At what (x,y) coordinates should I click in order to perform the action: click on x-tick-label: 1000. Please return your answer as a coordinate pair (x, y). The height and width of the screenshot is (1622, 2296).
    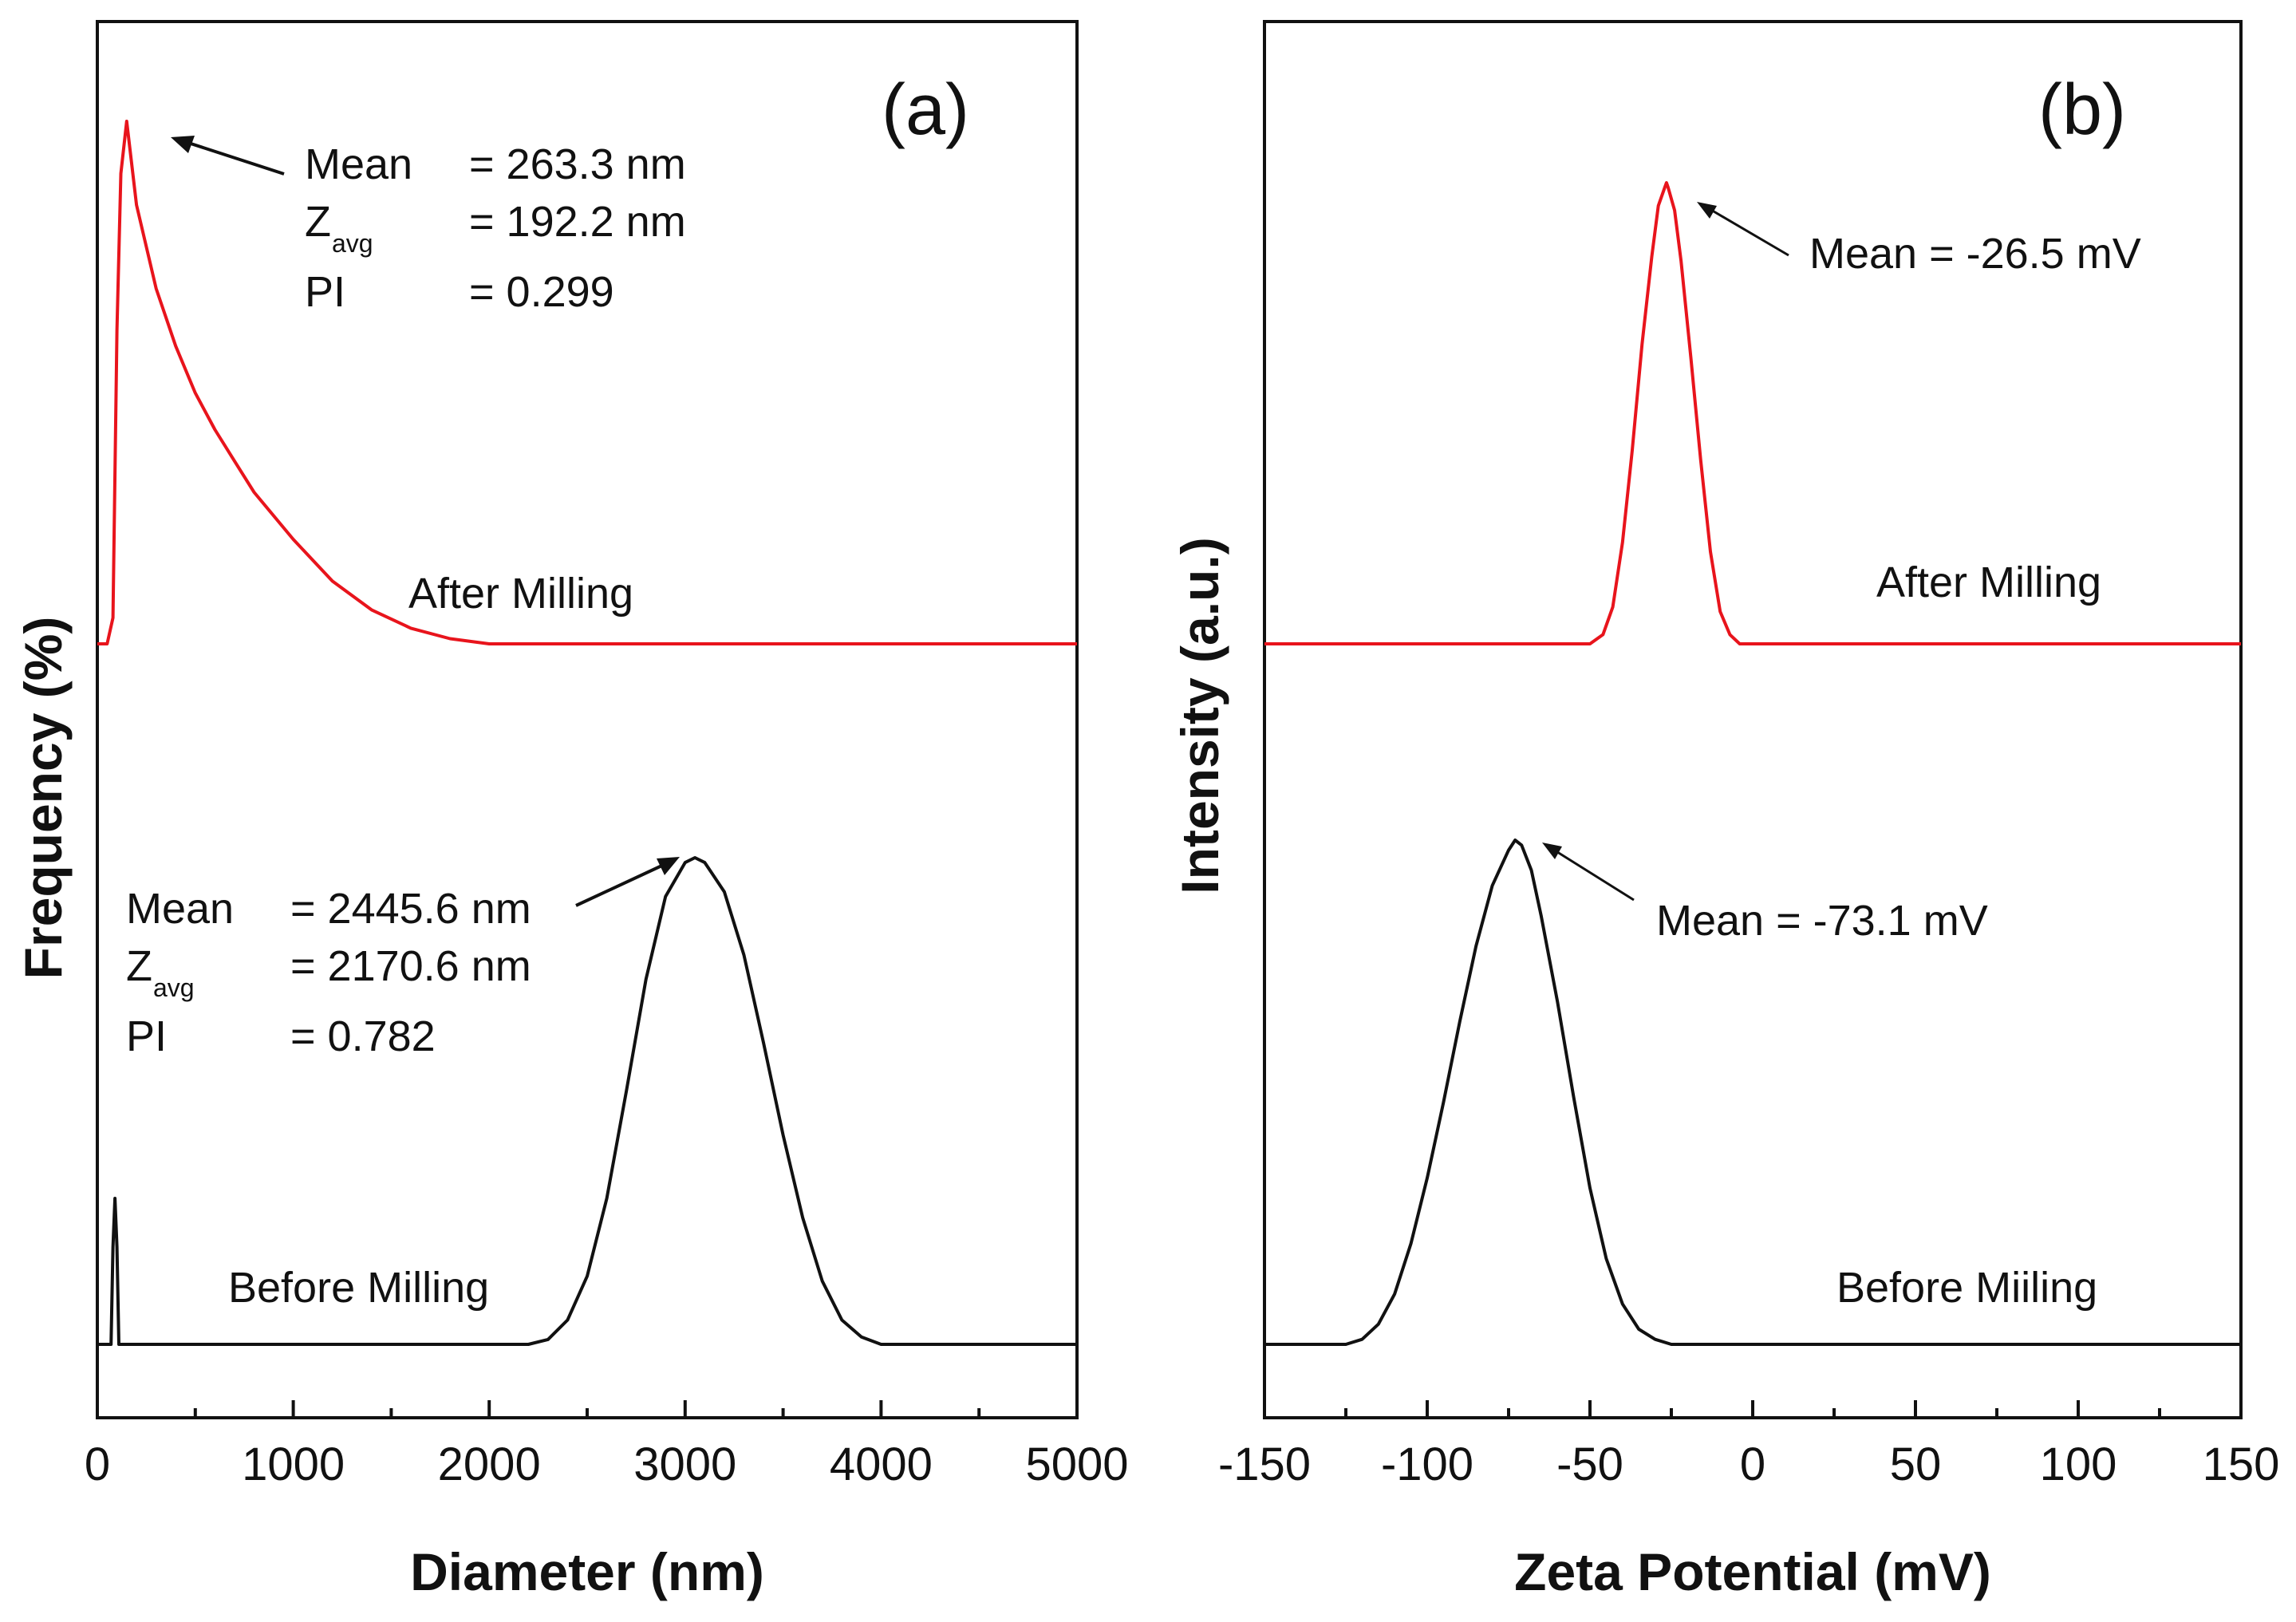
    Looking at the image, I should click on (293, 1464).